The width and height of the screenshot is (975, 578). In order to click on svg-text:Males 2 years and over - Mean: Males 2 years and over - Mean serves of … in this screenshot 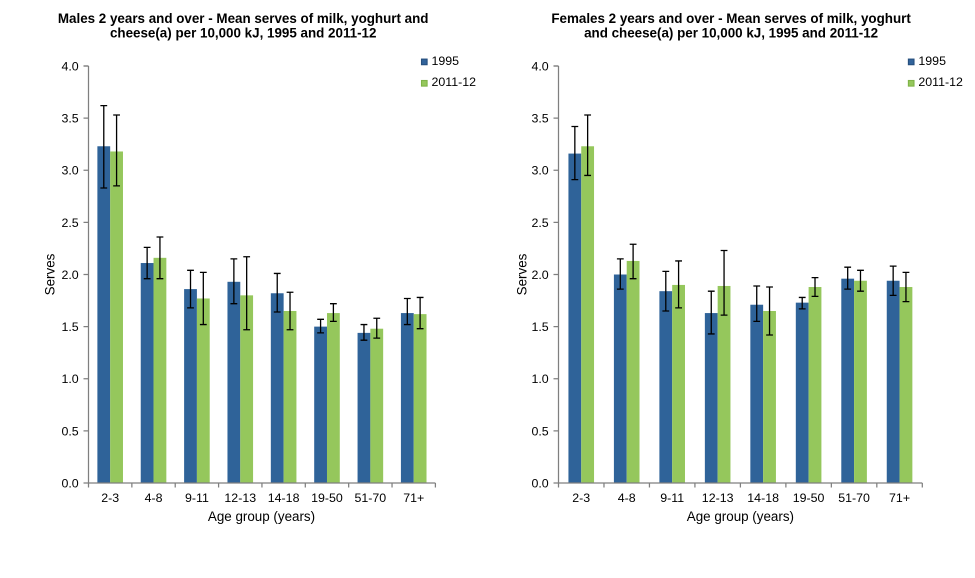, I will do `click(243, 18)`.